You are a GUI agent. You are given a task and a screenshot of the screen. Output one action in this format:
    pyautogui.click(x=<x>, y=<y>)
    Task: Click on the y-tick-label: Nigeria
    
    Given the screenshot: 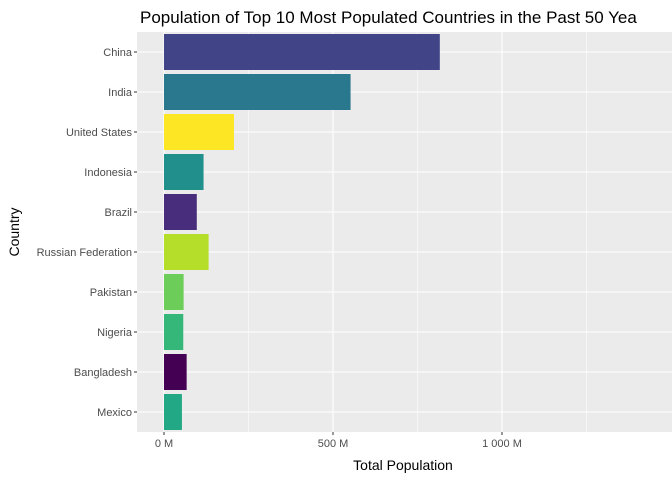 What is the action you would take?
    pyautogui.click(x=115, y=333)
    